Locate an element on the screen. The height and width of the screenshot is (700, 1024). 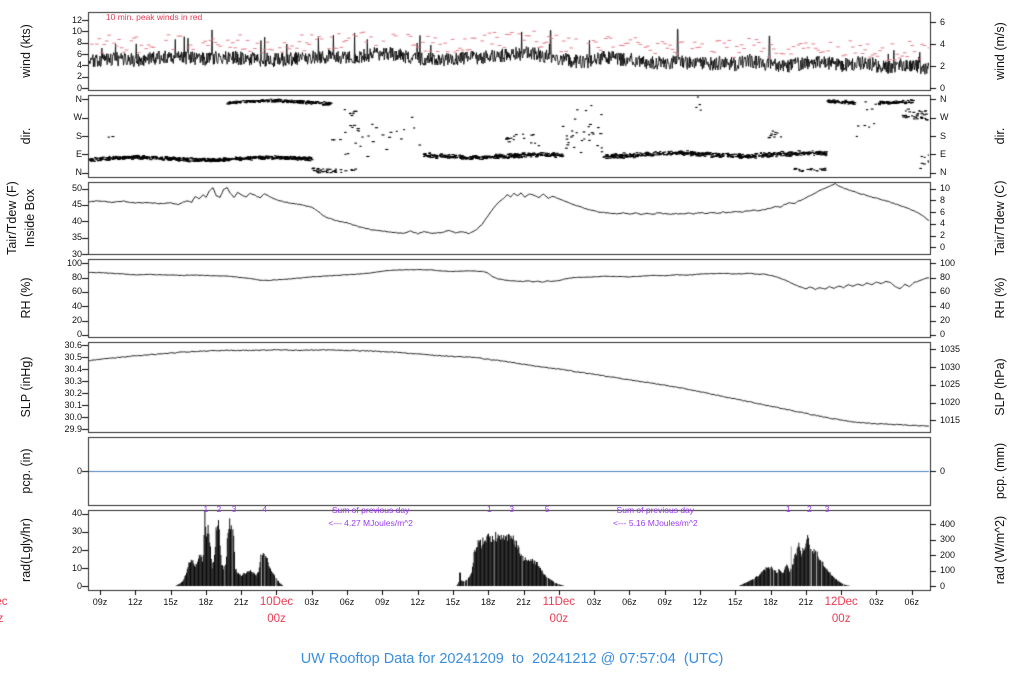
y-tick-label-left: W is located at coordinates (78, 117).